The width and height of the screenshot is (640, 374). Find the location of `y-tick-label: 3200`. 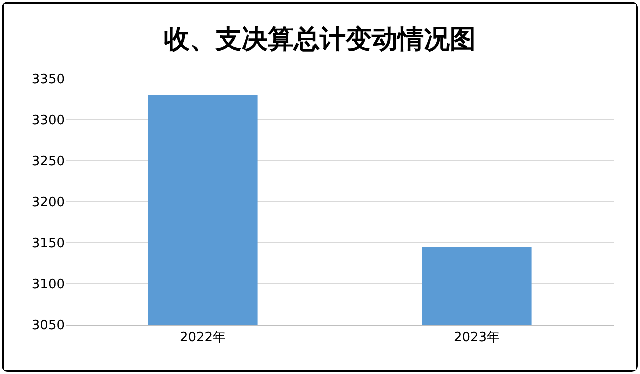

y-tick-label: 3200 is located at coordinates (48, 203).